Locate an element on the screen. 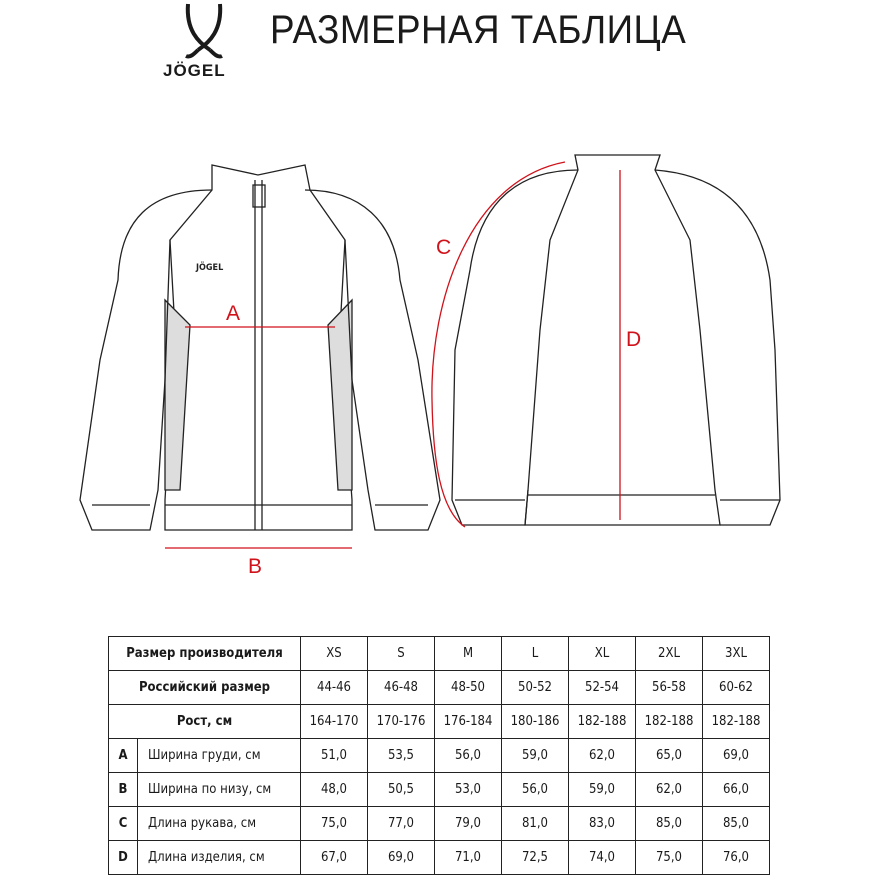 The image size is (875, 875). cell: 48,0 is located at coordinates (334, 789).